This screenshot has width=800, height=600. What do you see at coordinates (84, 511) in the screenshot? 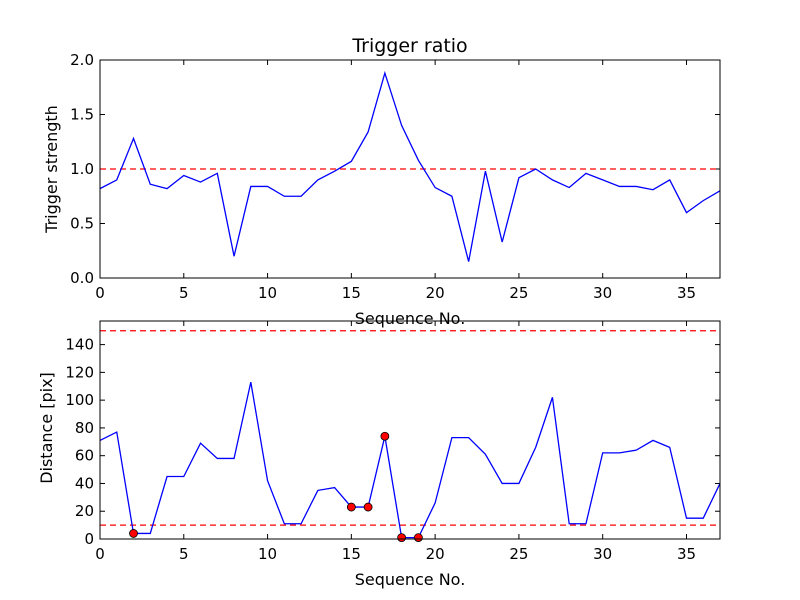
I see `distance-ytick-label: 20` at bounding box center [84, 511].